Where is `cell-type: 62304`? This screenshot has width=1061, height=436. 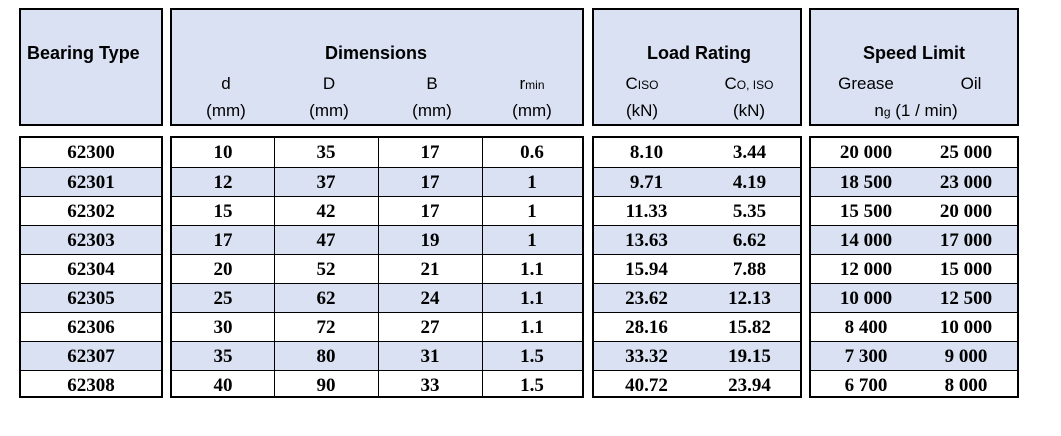
cell-type: 62304 is located at coordinates (91, 269).